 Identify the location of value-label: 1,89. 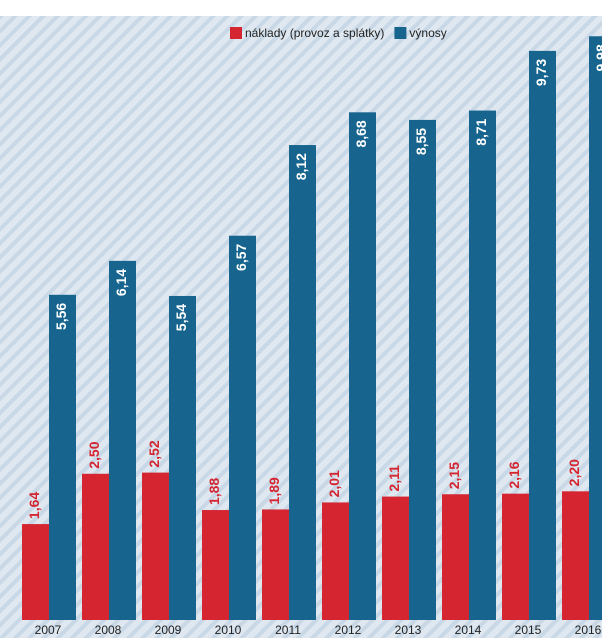
(274, 490).